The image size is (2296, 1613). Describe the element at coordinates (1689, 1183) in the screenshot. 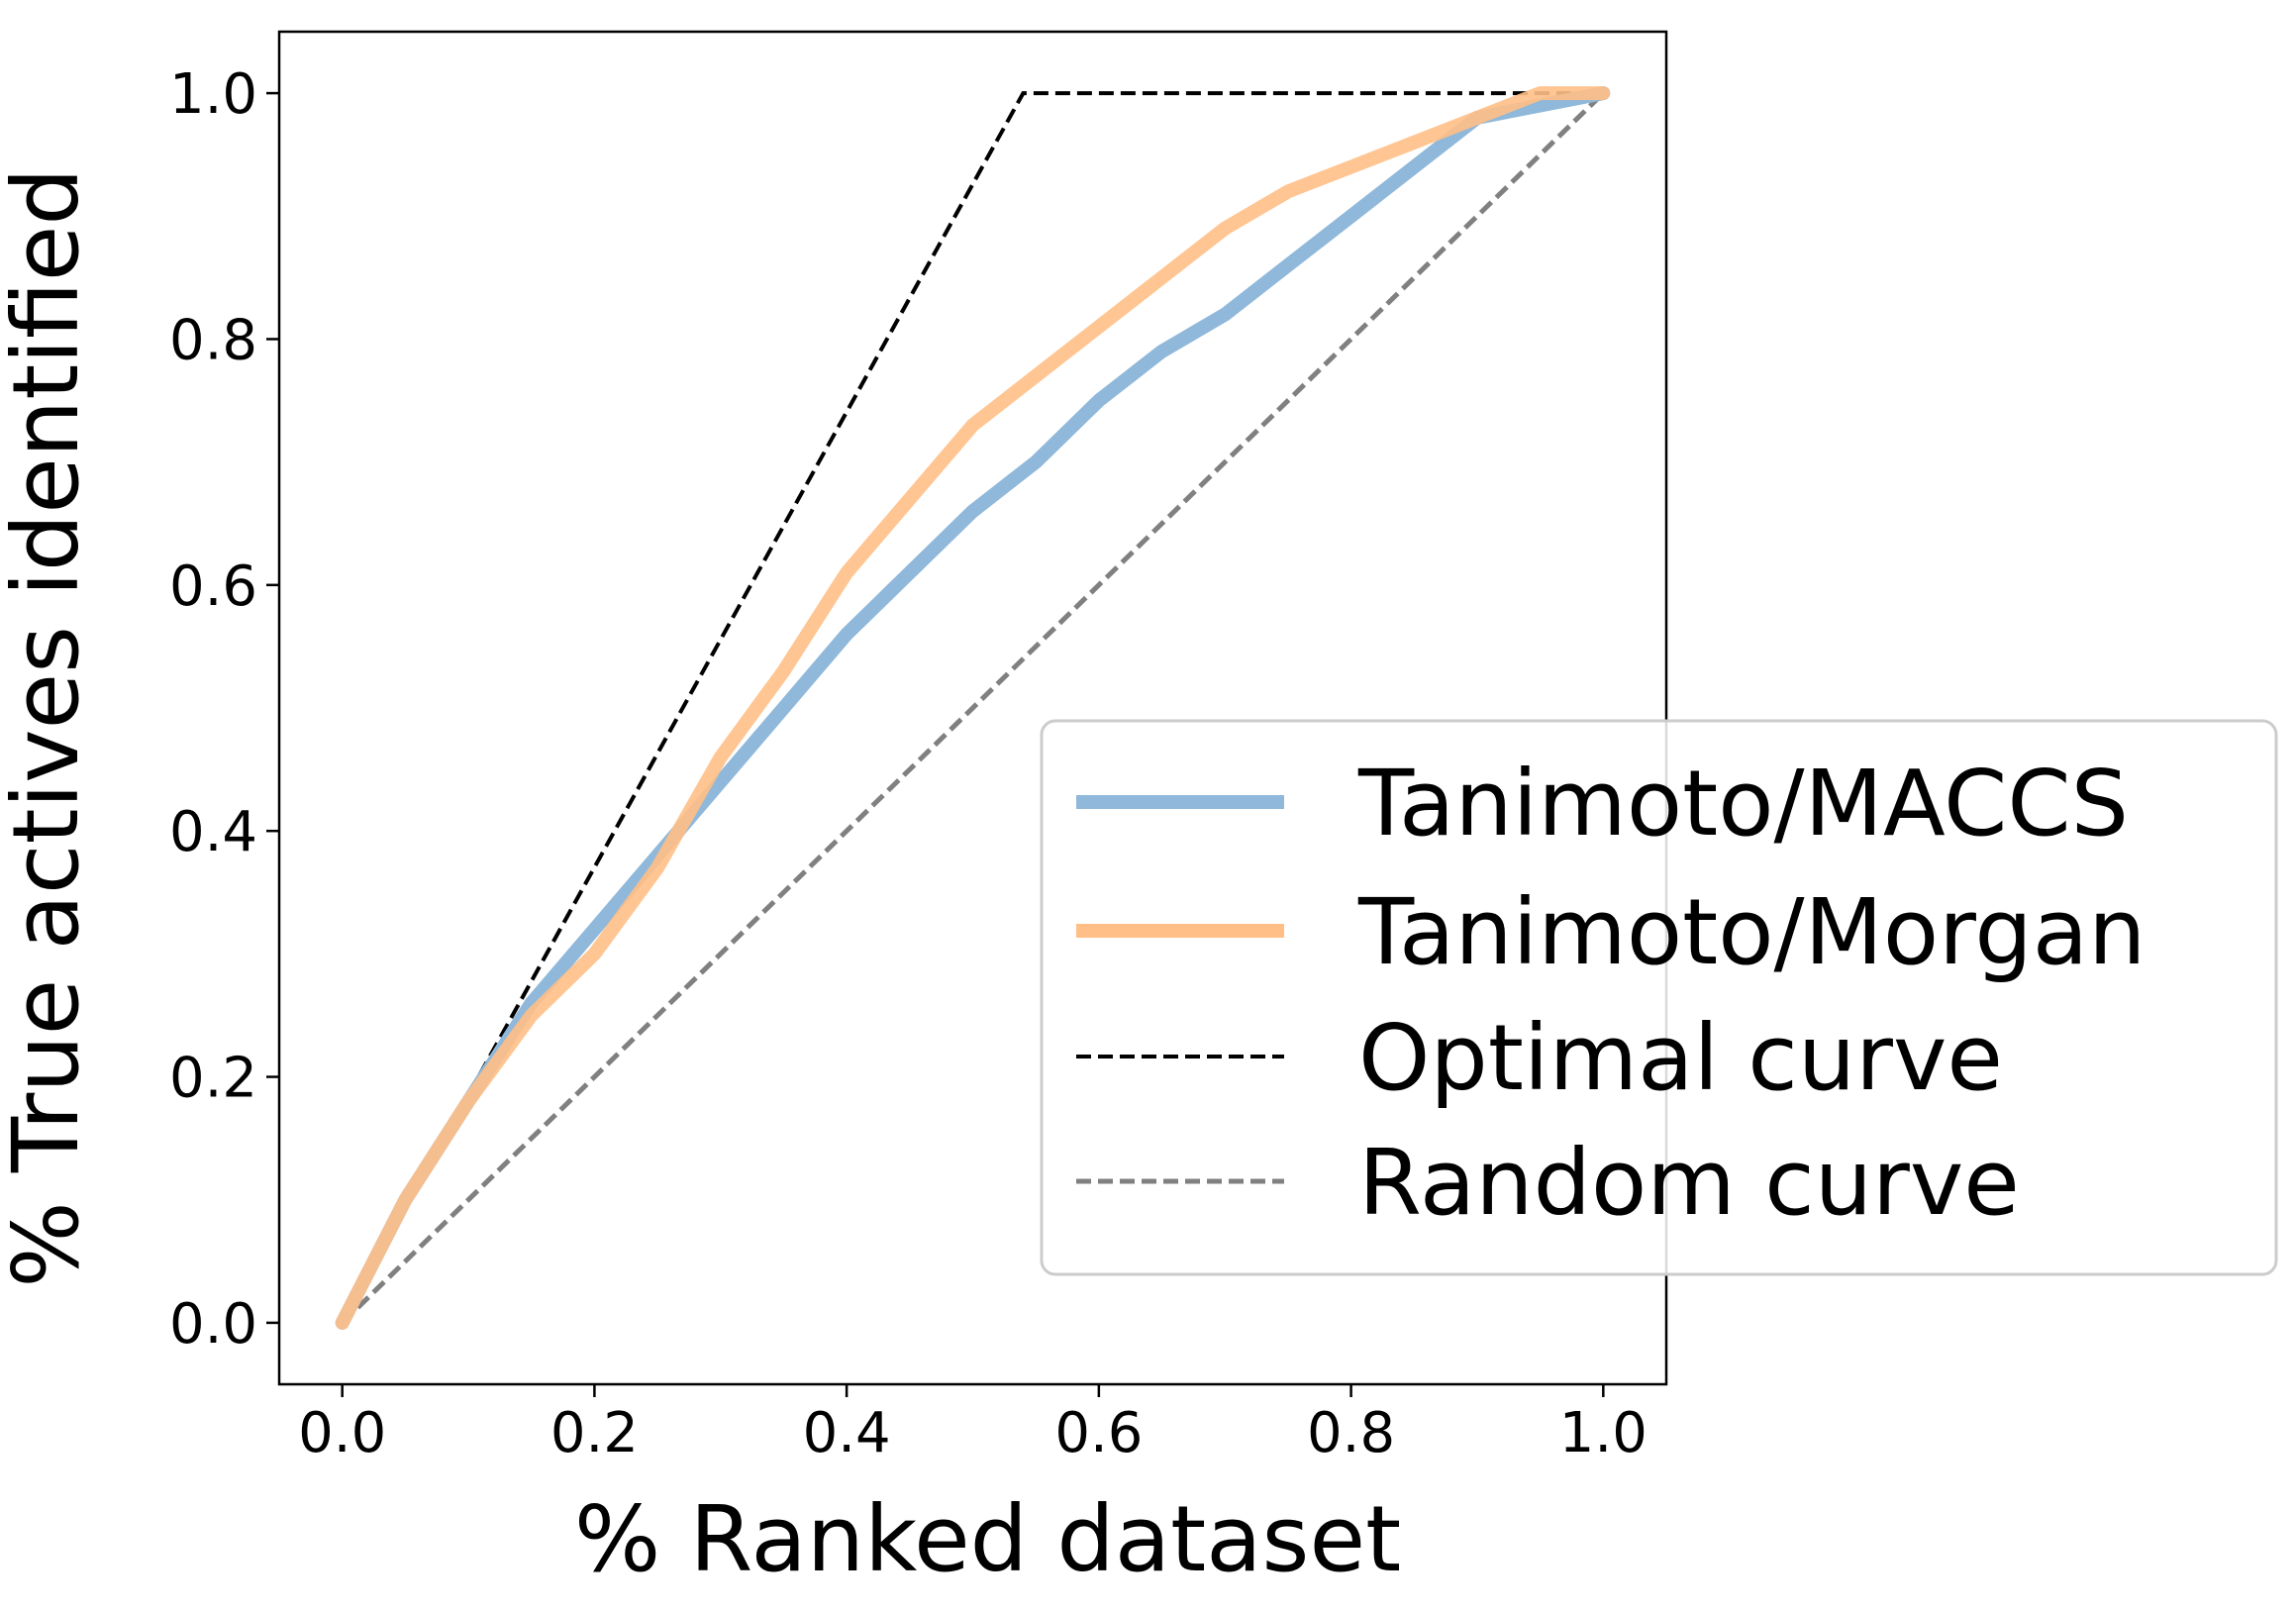

I see `legend-label-3: Random curve` at that location.